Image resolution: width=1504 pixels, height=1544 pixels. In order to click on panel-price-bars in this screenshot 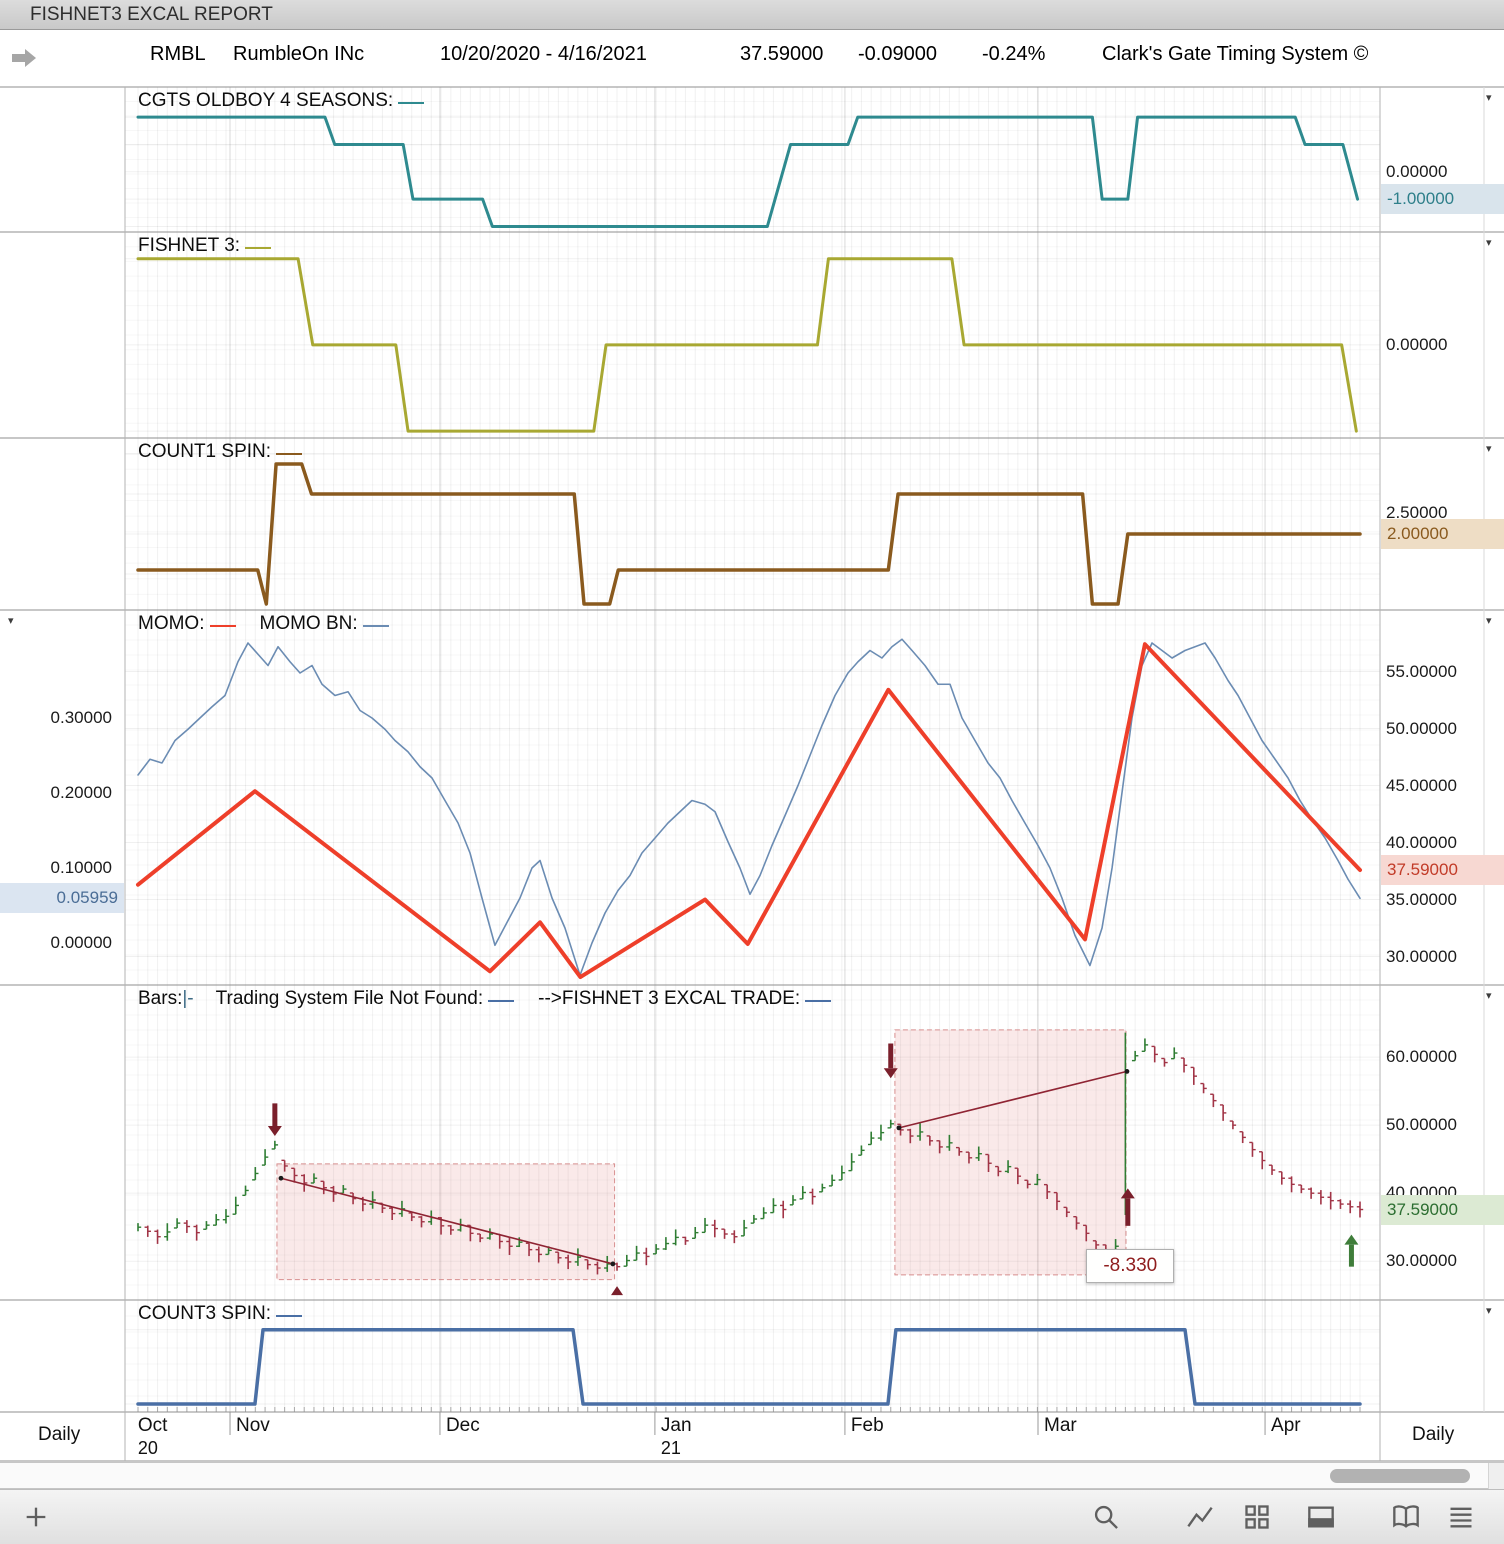, I will do `click(752, 1162)`.